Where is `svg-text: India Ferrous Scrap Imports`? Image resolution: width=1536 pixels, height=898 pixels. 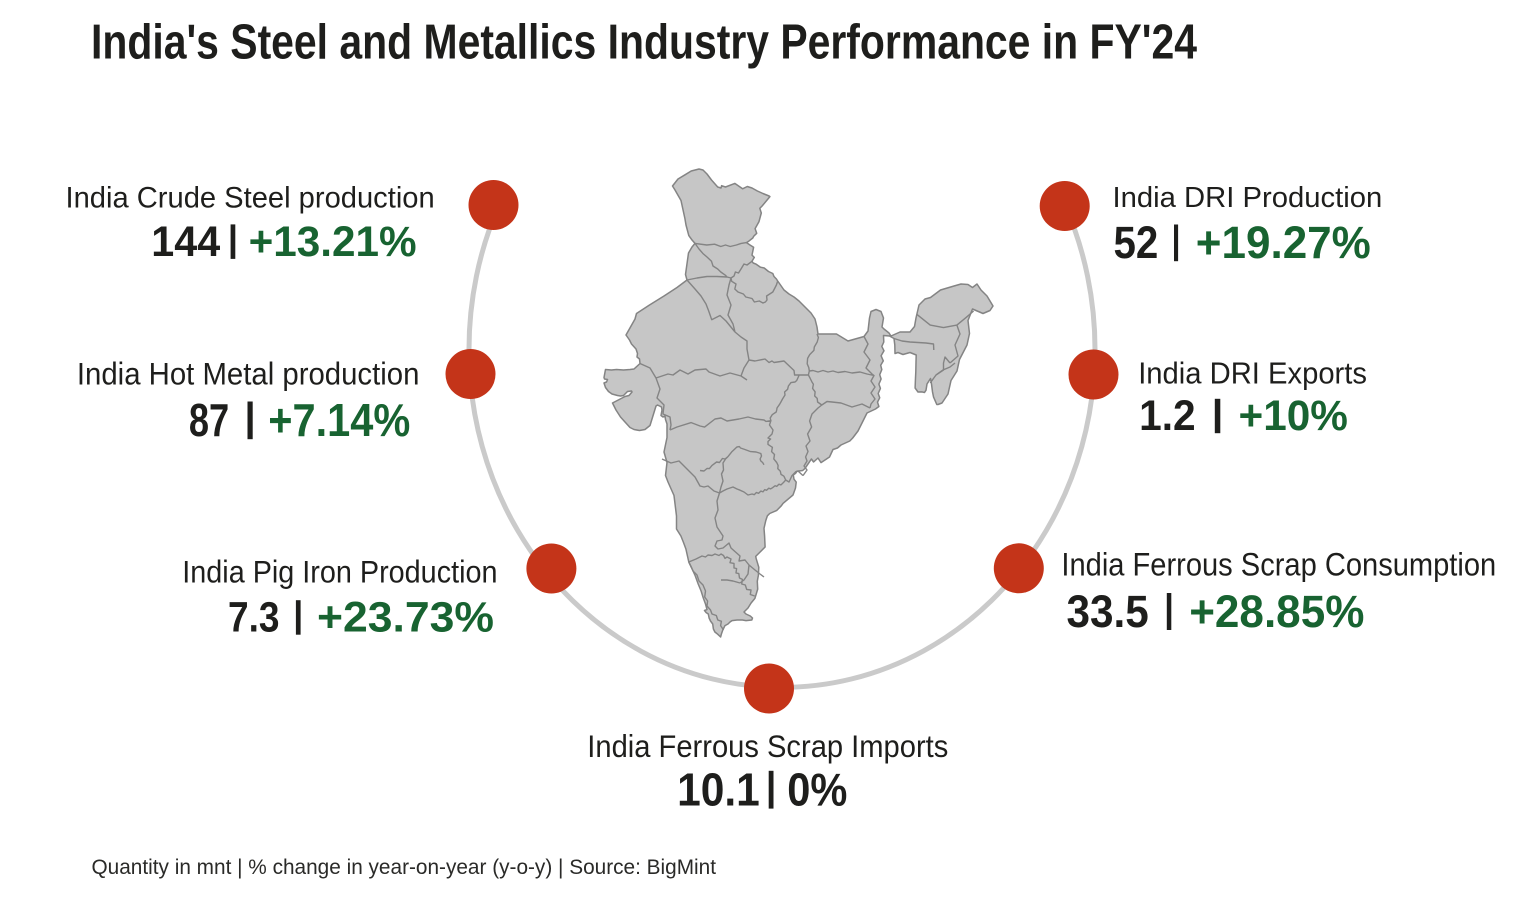 svg-text: India Ferrous Scrap Imports is located at coordinates (767, 746).